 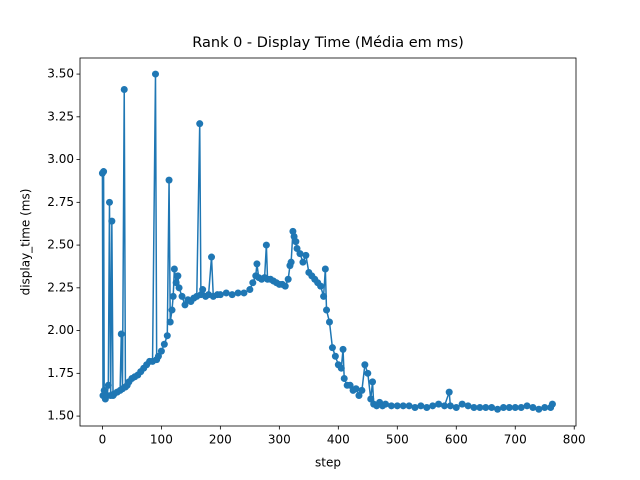 What do you see at coordinates (60, 159) in the screenshot?
I see `y-tick-label: 3.00` at bounding box center [60, 159].